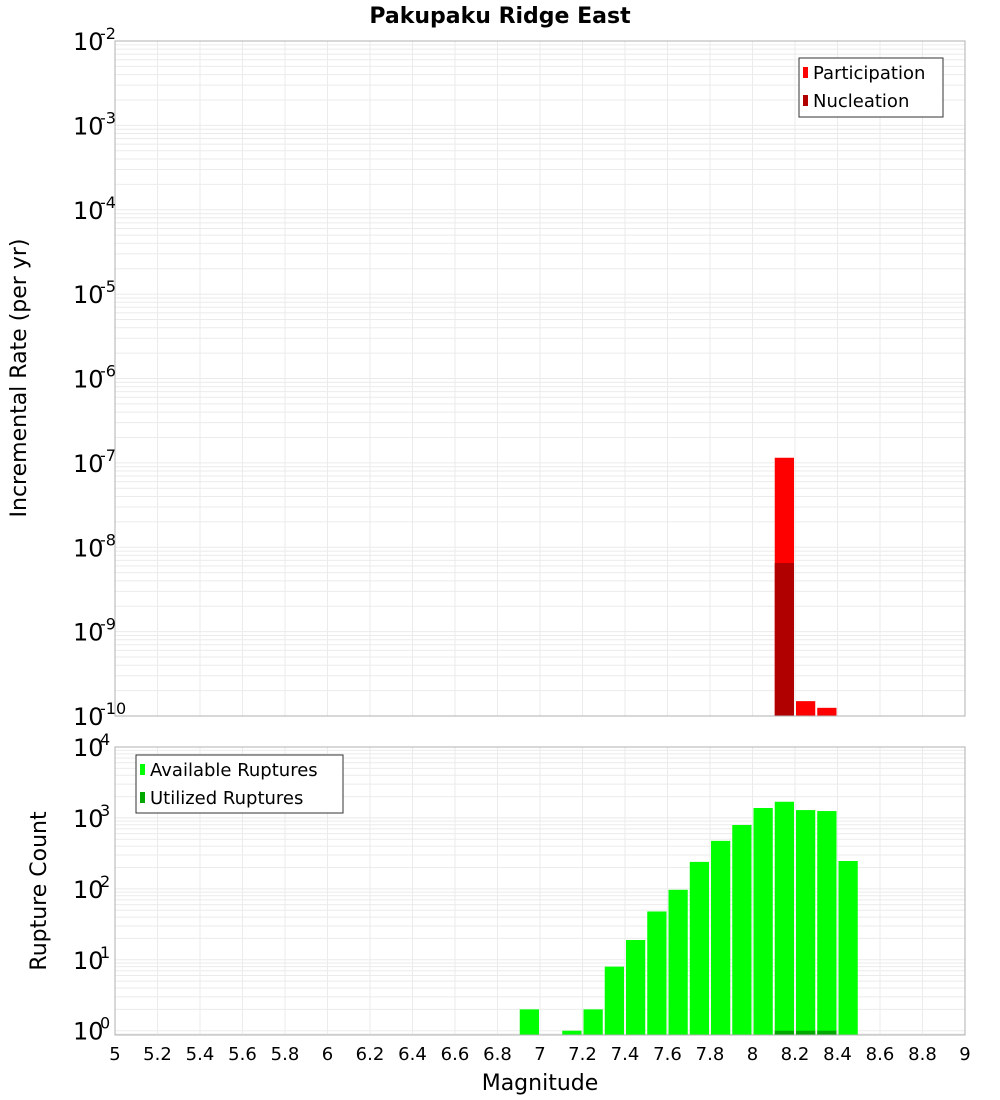 This screenshot has height=1100, width=1000. Describe the element at coordinates (108, 202) in the screenshot. I see `y-tick-exponent: -4` at that location.